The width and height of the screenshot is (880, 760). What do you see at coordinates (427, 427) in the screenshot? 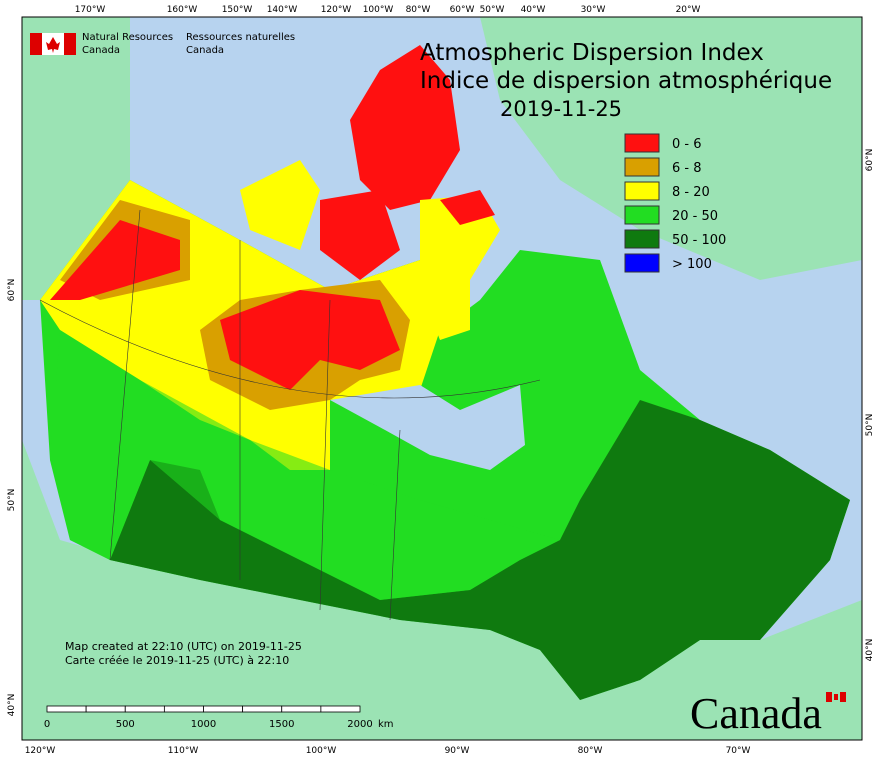
I see `hudson-bay` at bounding box center [427, 427].